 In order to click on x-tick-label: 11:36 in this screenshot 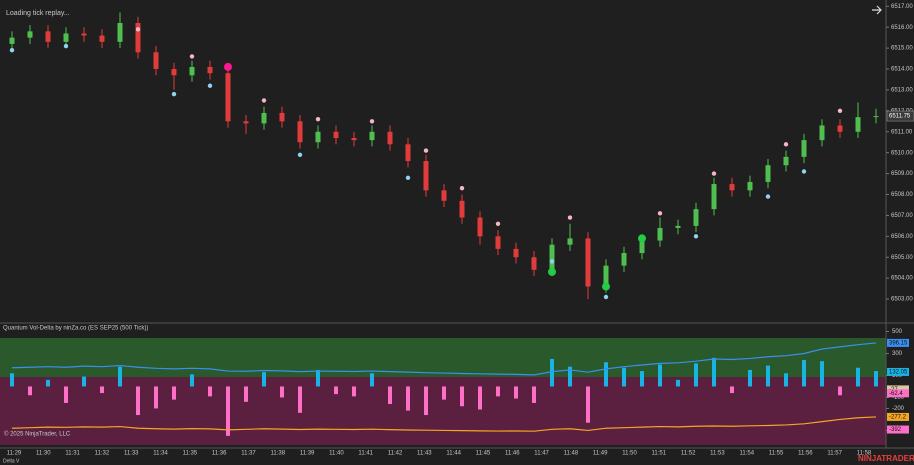, I will do `click(219, 454)`.